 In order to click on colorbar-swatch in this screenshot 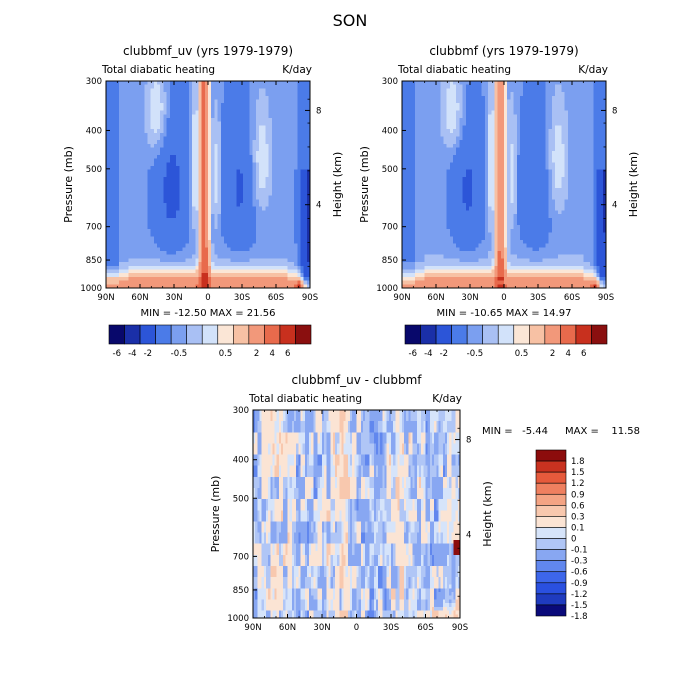, I will do `click(225, 334)`.